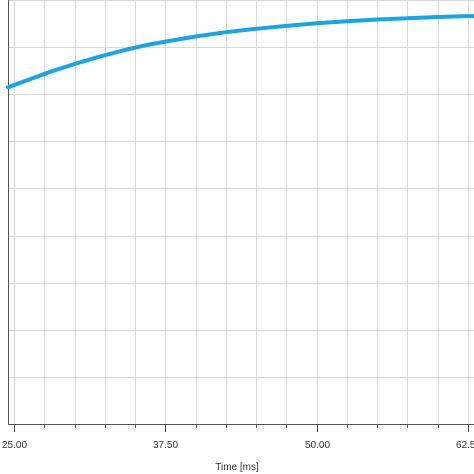  Describe the element at coordinates (237, 467) in the screenshot. I see `x-axis-title: Time [ms]` at that location.